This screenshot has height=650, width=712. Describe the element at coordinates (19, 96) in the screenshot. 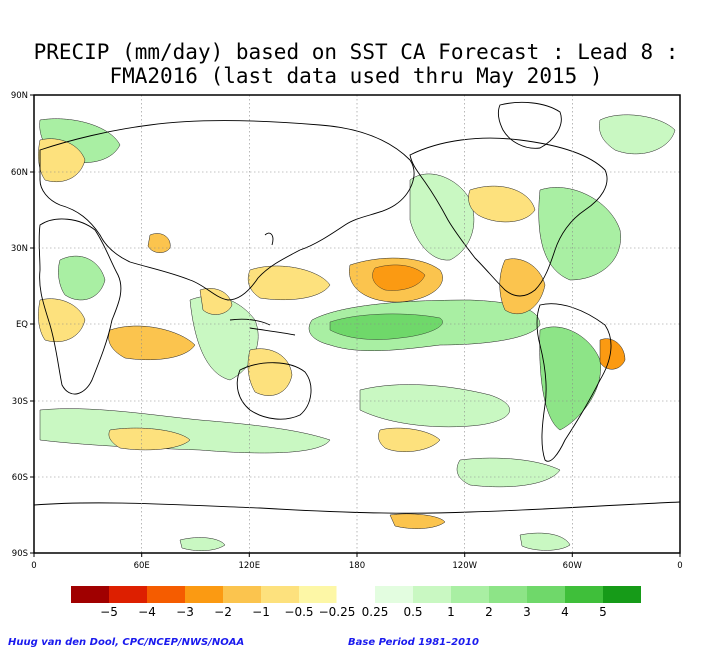

I see `lat-label: 90N` at that location.